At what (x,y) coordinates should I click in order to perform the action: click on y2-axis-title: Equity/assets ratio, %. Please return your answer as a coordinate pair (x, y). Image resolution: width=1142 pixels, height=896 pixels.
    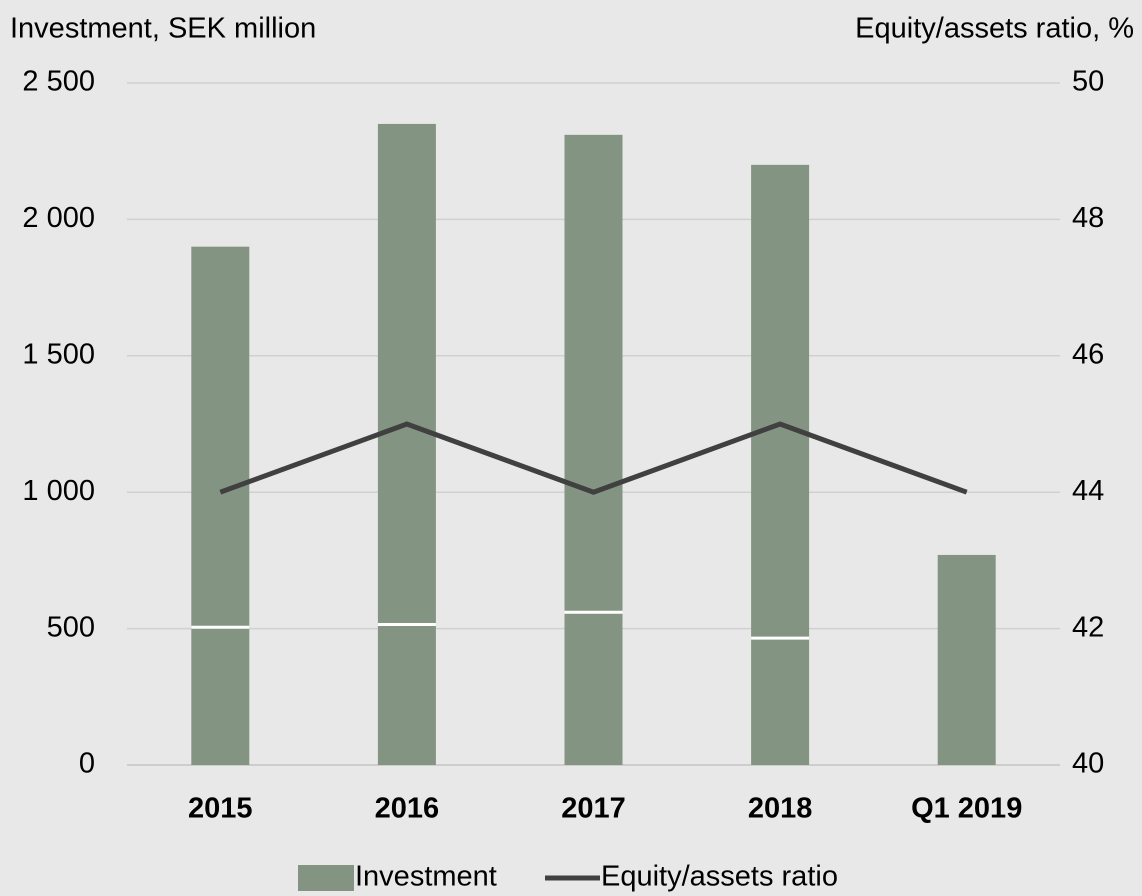
    Looking at the image, I should click on (994, 29).